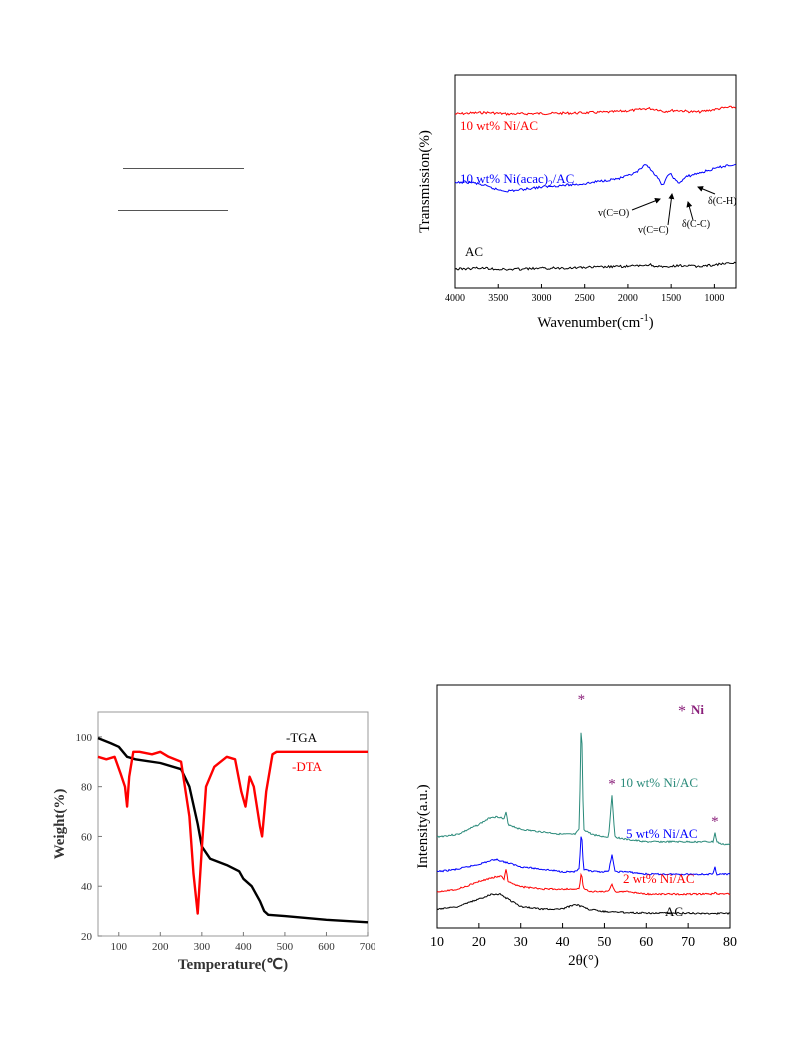 Image resolution: width=793 pixels, height=1057 pixels. I want to click on ftir-series-label: AC, so click(474, 251).